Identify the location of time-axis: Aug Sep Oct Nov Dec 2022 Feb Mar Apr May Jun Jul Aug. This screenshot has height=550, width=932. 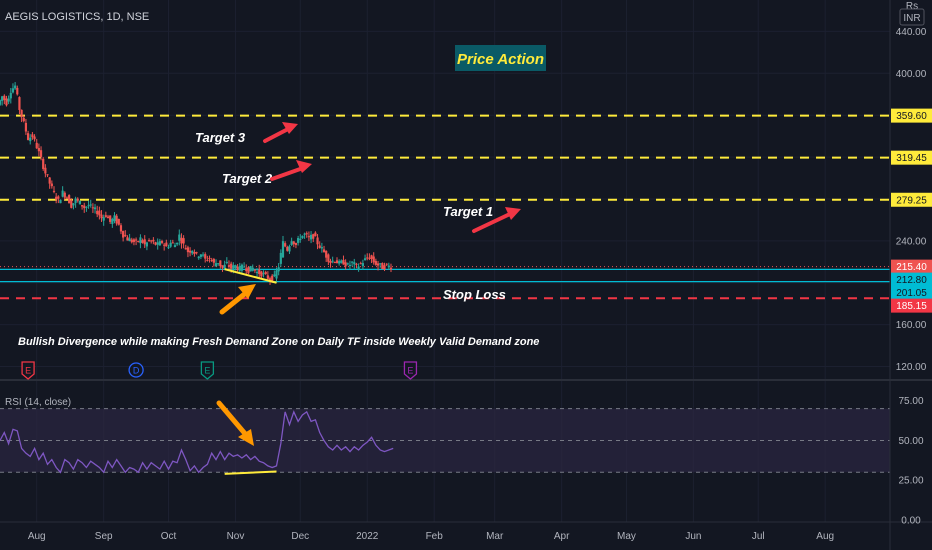
(431, 536).